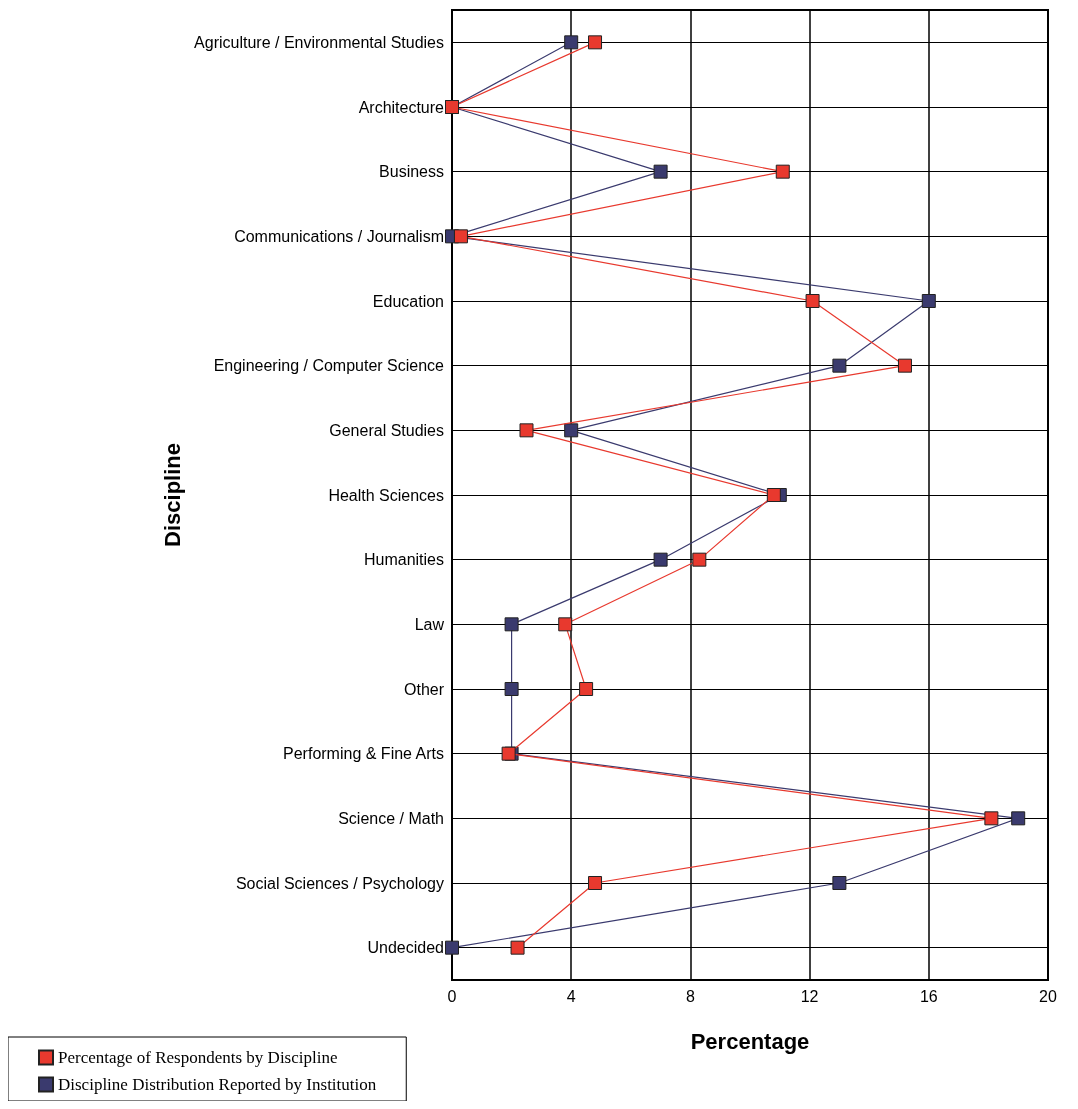 This screenshot has height=1109, width=1078. I want to click on legend-label: Percentage of Respondents by Discipline, so click(198, 1057).